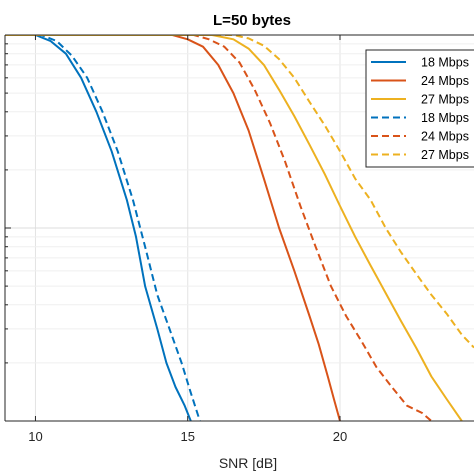 The image size is (474, 474). Describe the element at coordinates (252, 20) in the screenshot. I see `chart-title: L=50 bytes` at that location.